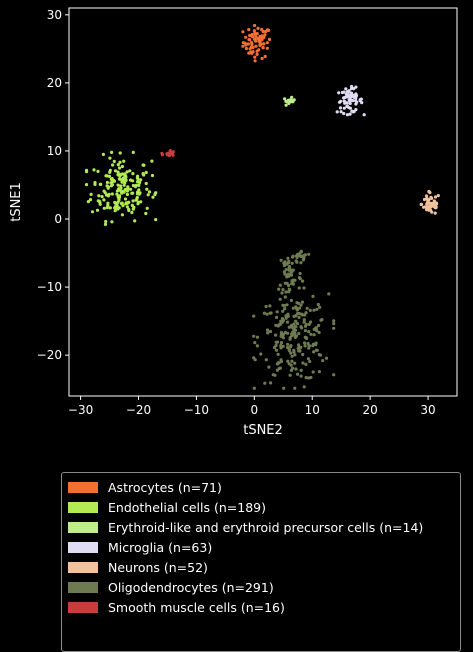 This screenshot has height=652, width=473. Describe the element at coordinates (261, 567) in the screenshot. I see `legend-item: Neurons (n=52)` at that location.